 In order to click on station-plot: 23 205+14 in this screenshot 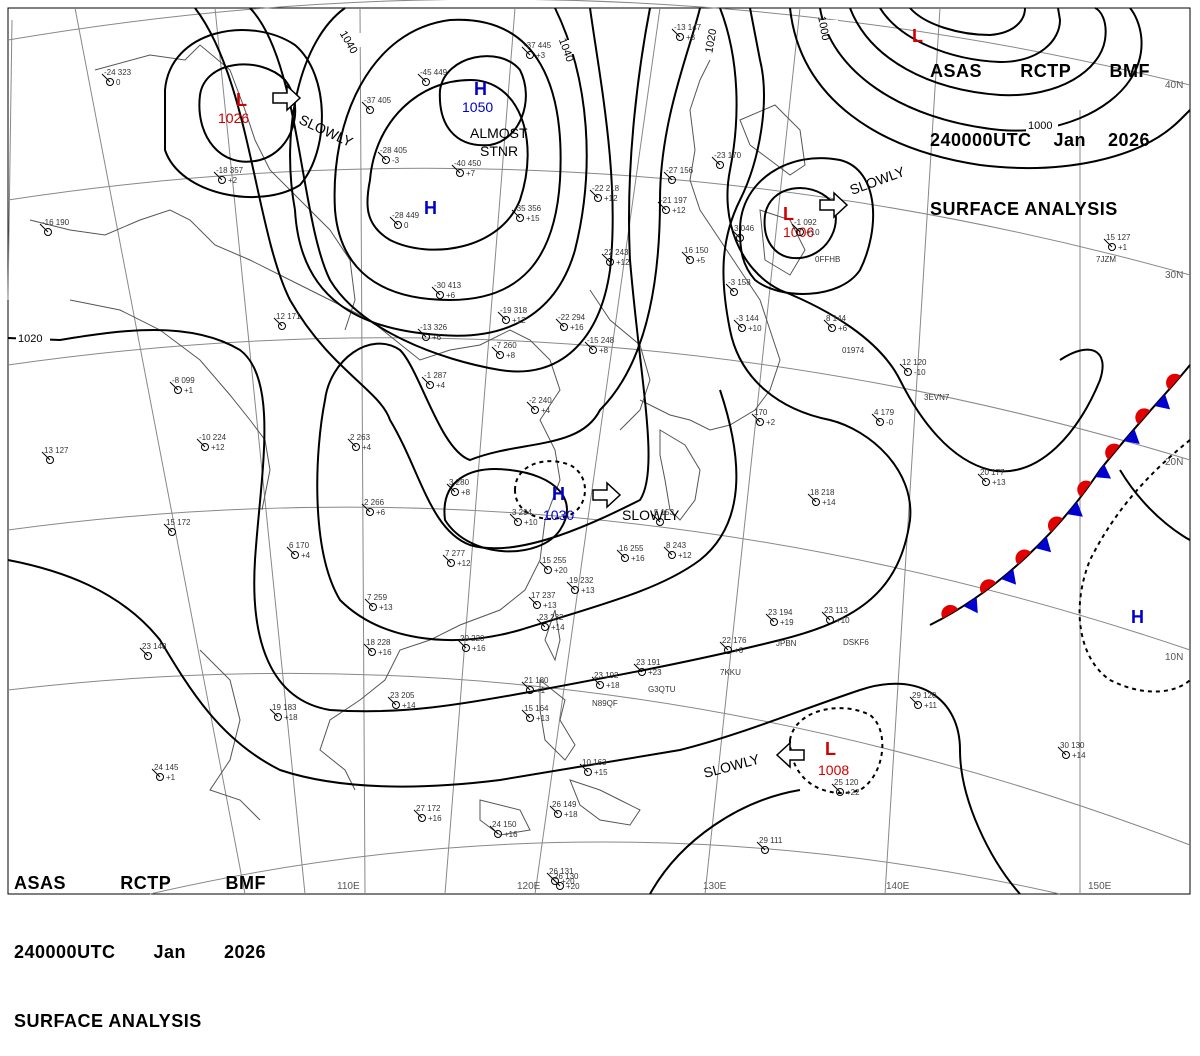, I will do `click(401, 700)`.